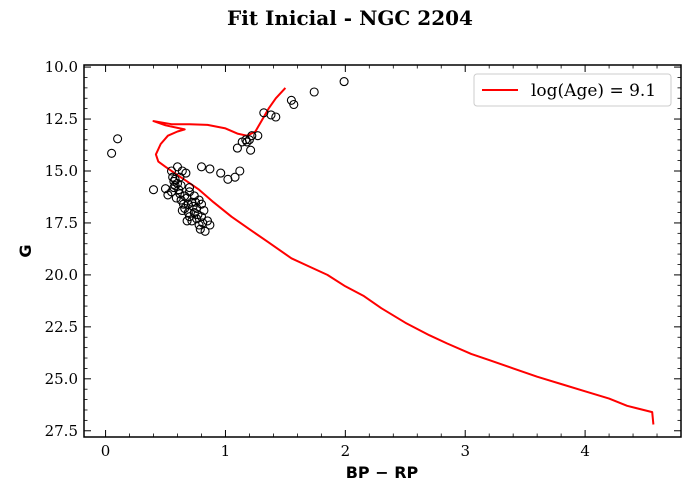  I want to click on x-tick-label: 0, so click(106, 451).